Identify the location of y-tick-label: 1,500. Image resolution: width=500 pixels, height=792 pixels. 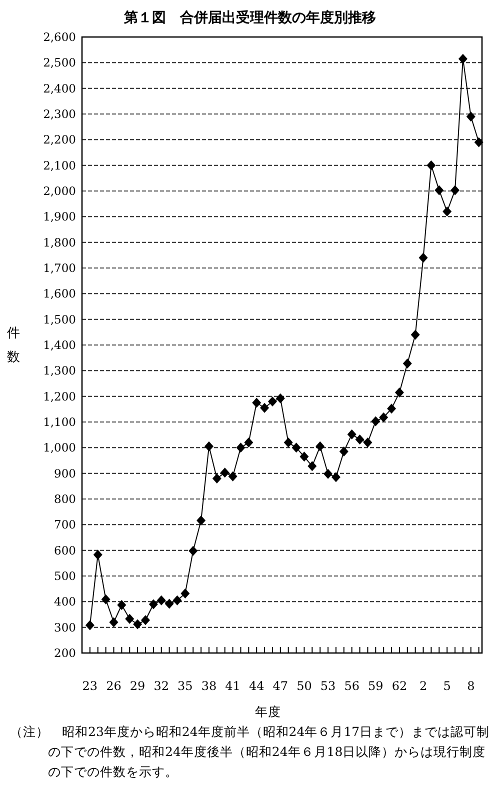
(59, 319).